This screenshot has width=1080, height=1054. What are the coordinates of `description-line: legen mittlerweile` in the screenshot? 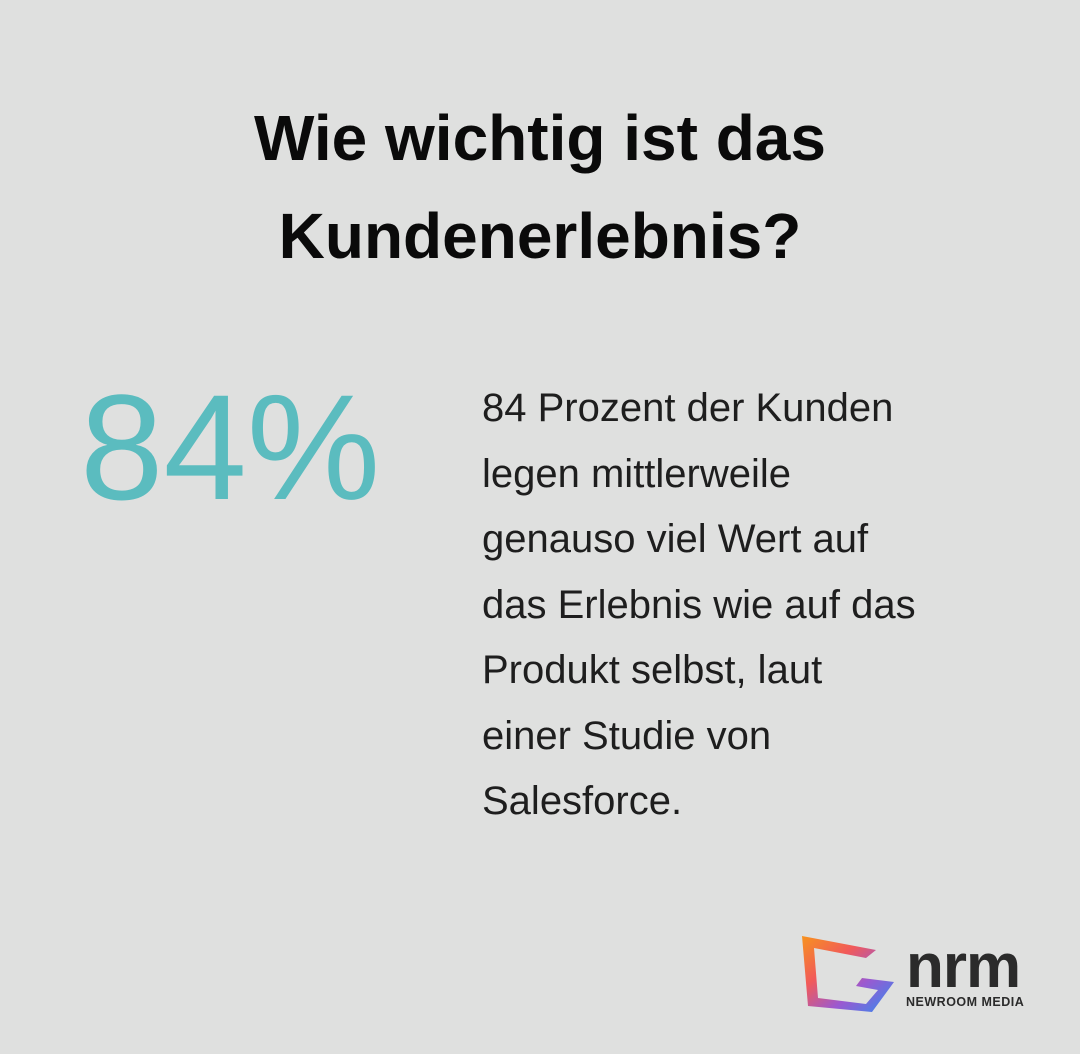 It's located at (637, 473).